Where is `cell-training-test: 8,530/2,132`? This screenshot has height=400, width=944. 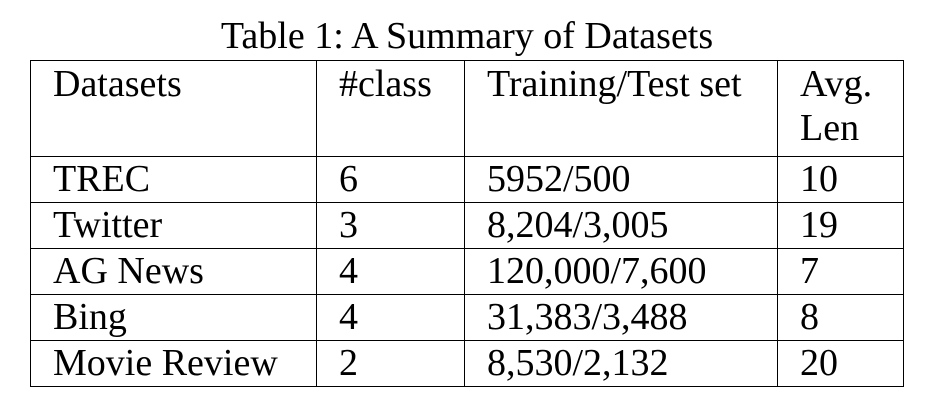
cell-training-test: 8,530/2,132 is located at coordinates (621, 363).